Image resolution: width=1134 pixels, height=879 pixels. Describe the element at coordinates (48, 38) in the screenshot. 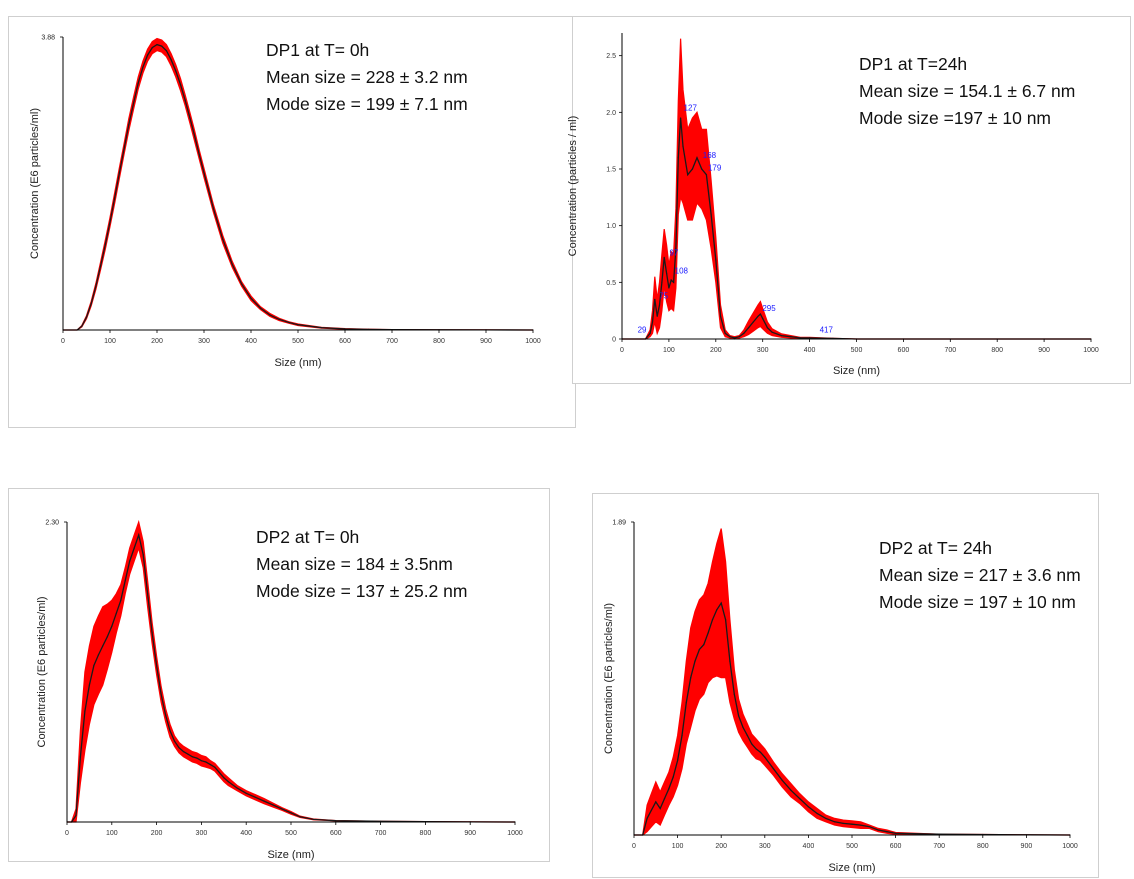

I see `y-max-label: 3.88` at that location.